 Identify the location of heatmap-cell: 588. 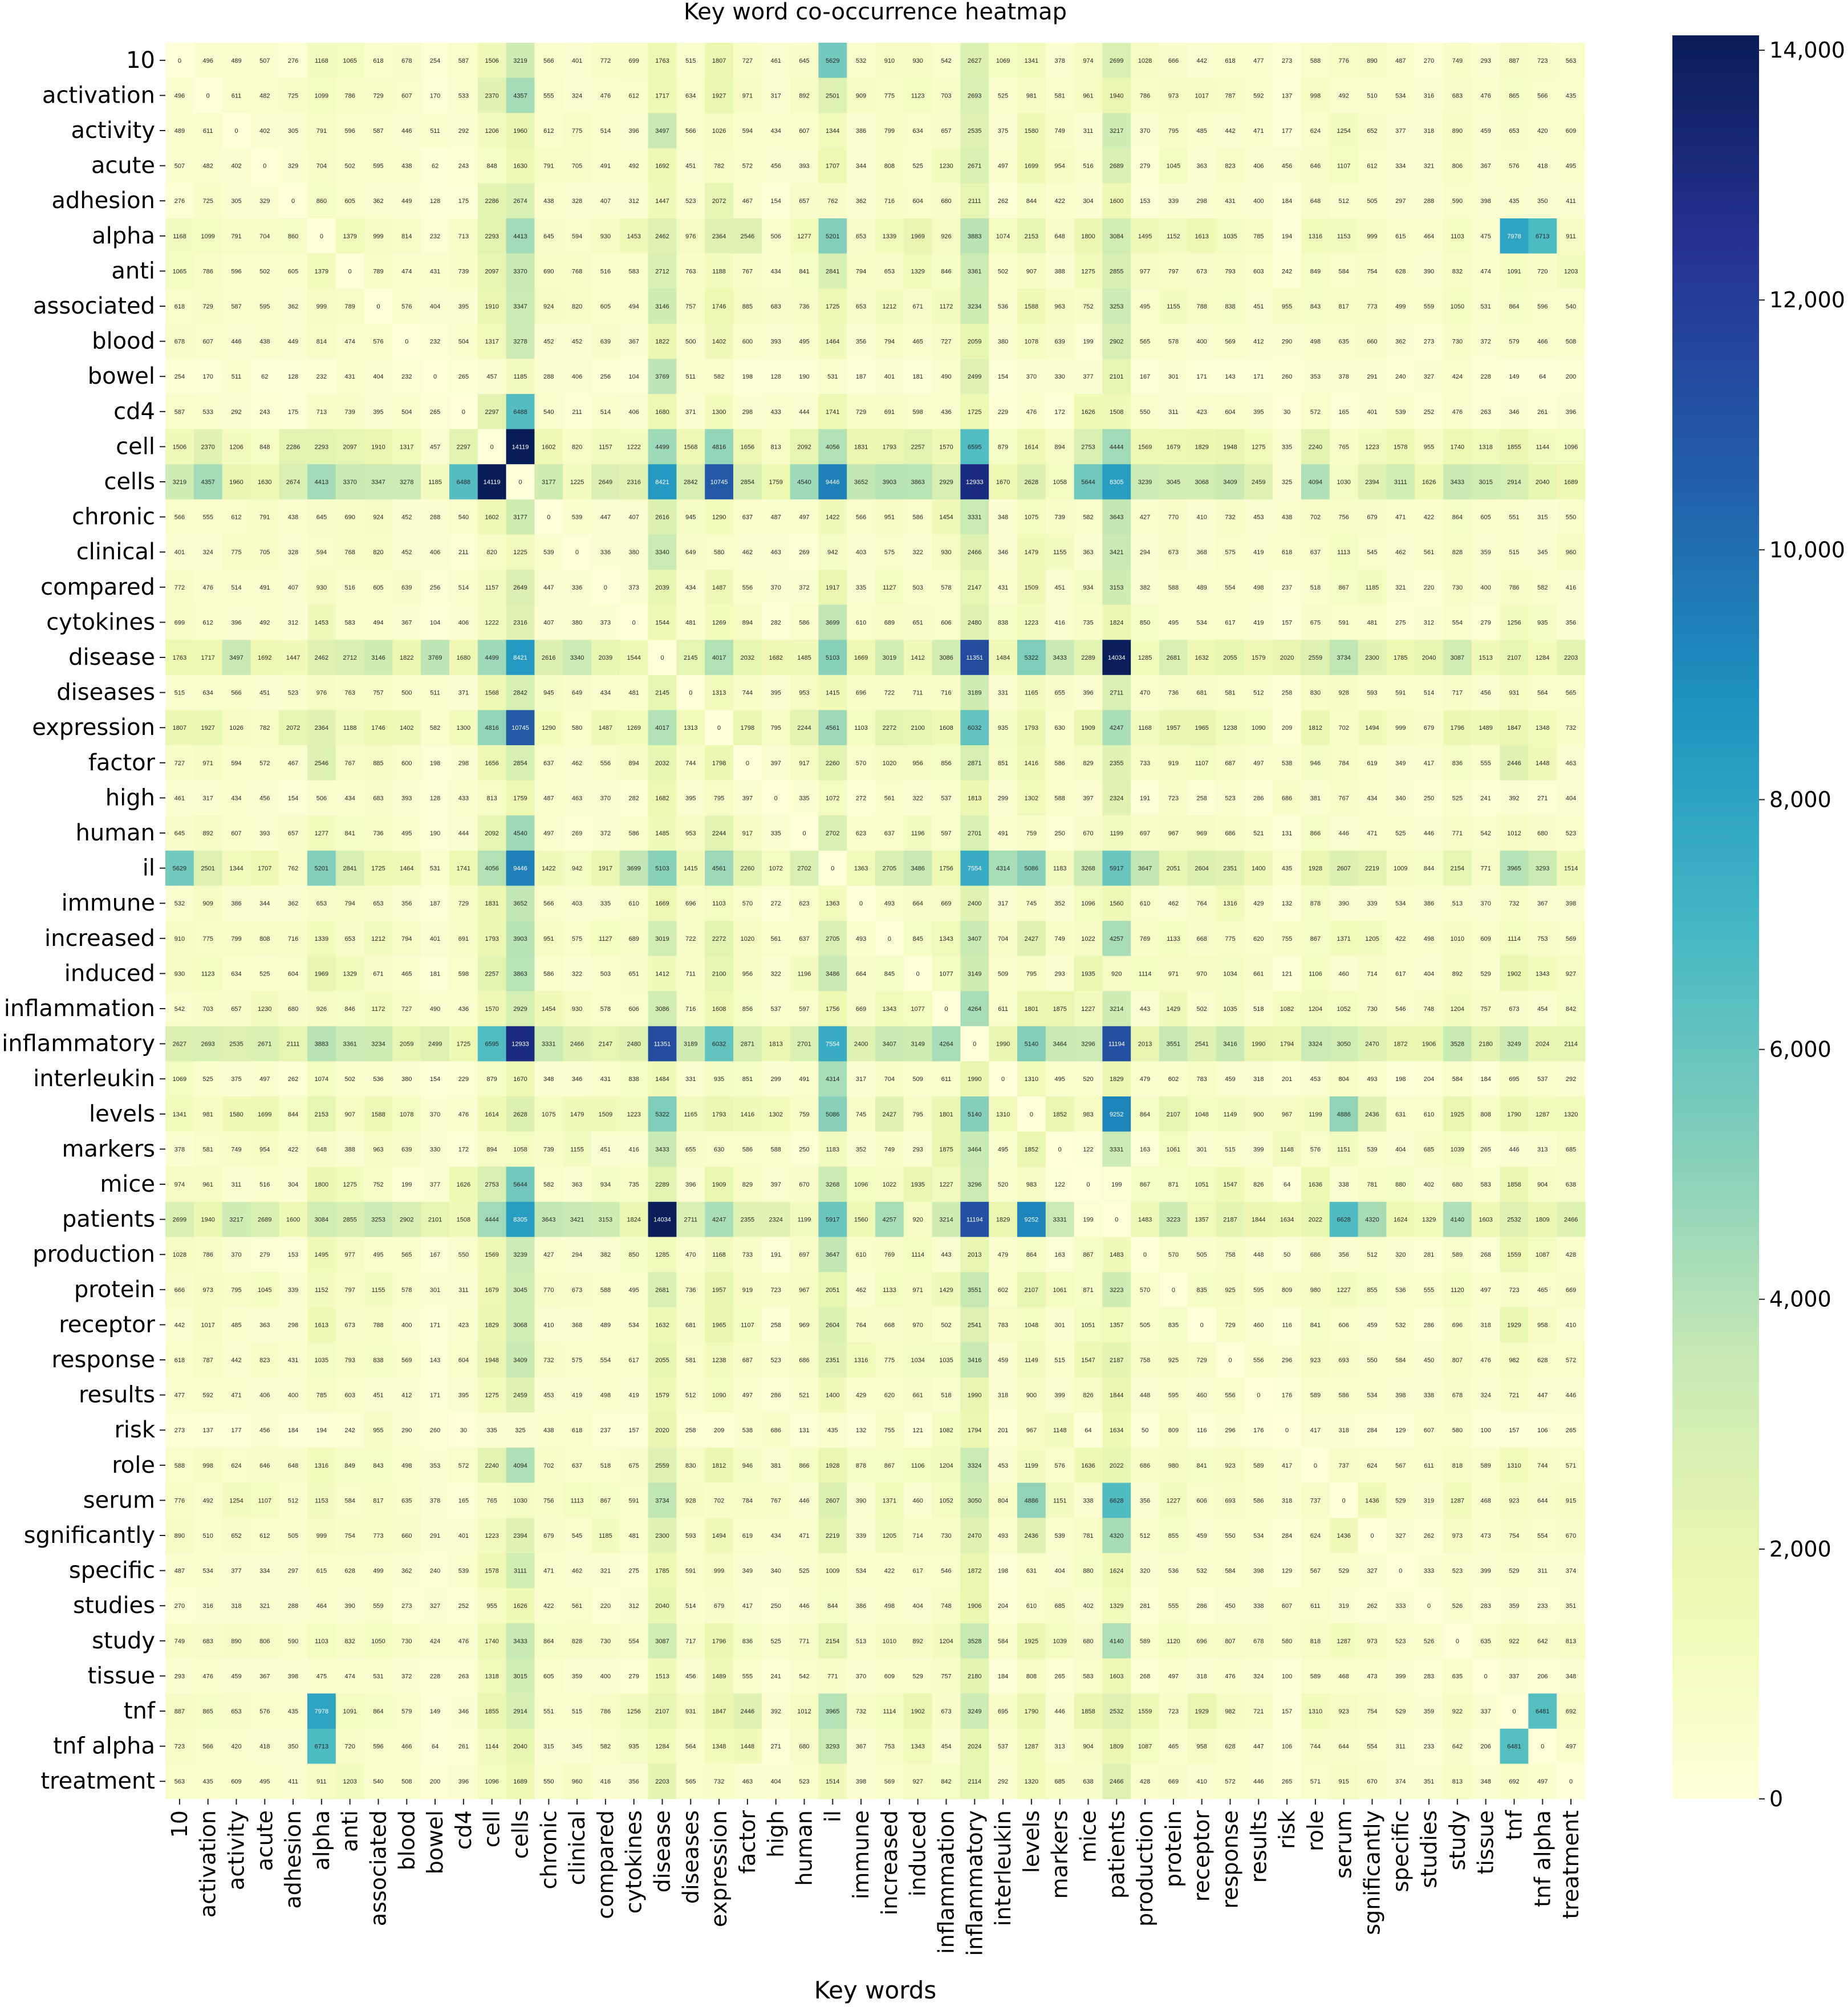
(776, 1149).